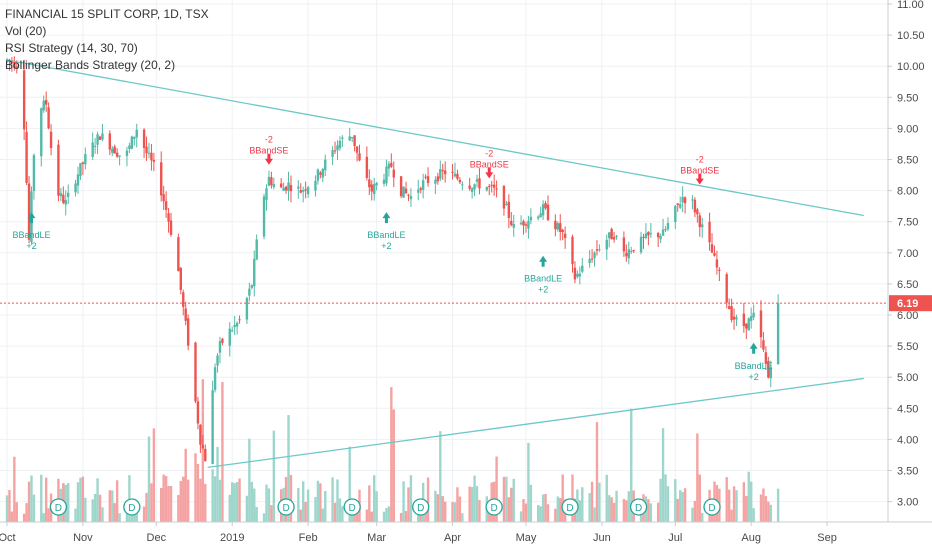 The height and width of the screenshot is (550, 932). What do you see at coordinates (452, 538) in the screenshot?
I see `x-tick-label: Apr` at bounding box center [452, 538].